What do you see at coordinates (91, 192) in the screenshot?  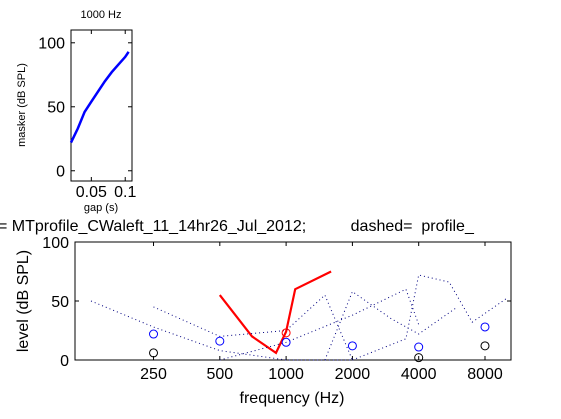 I see `x-tick-label: 0.05` at bounding box center [91, 192].